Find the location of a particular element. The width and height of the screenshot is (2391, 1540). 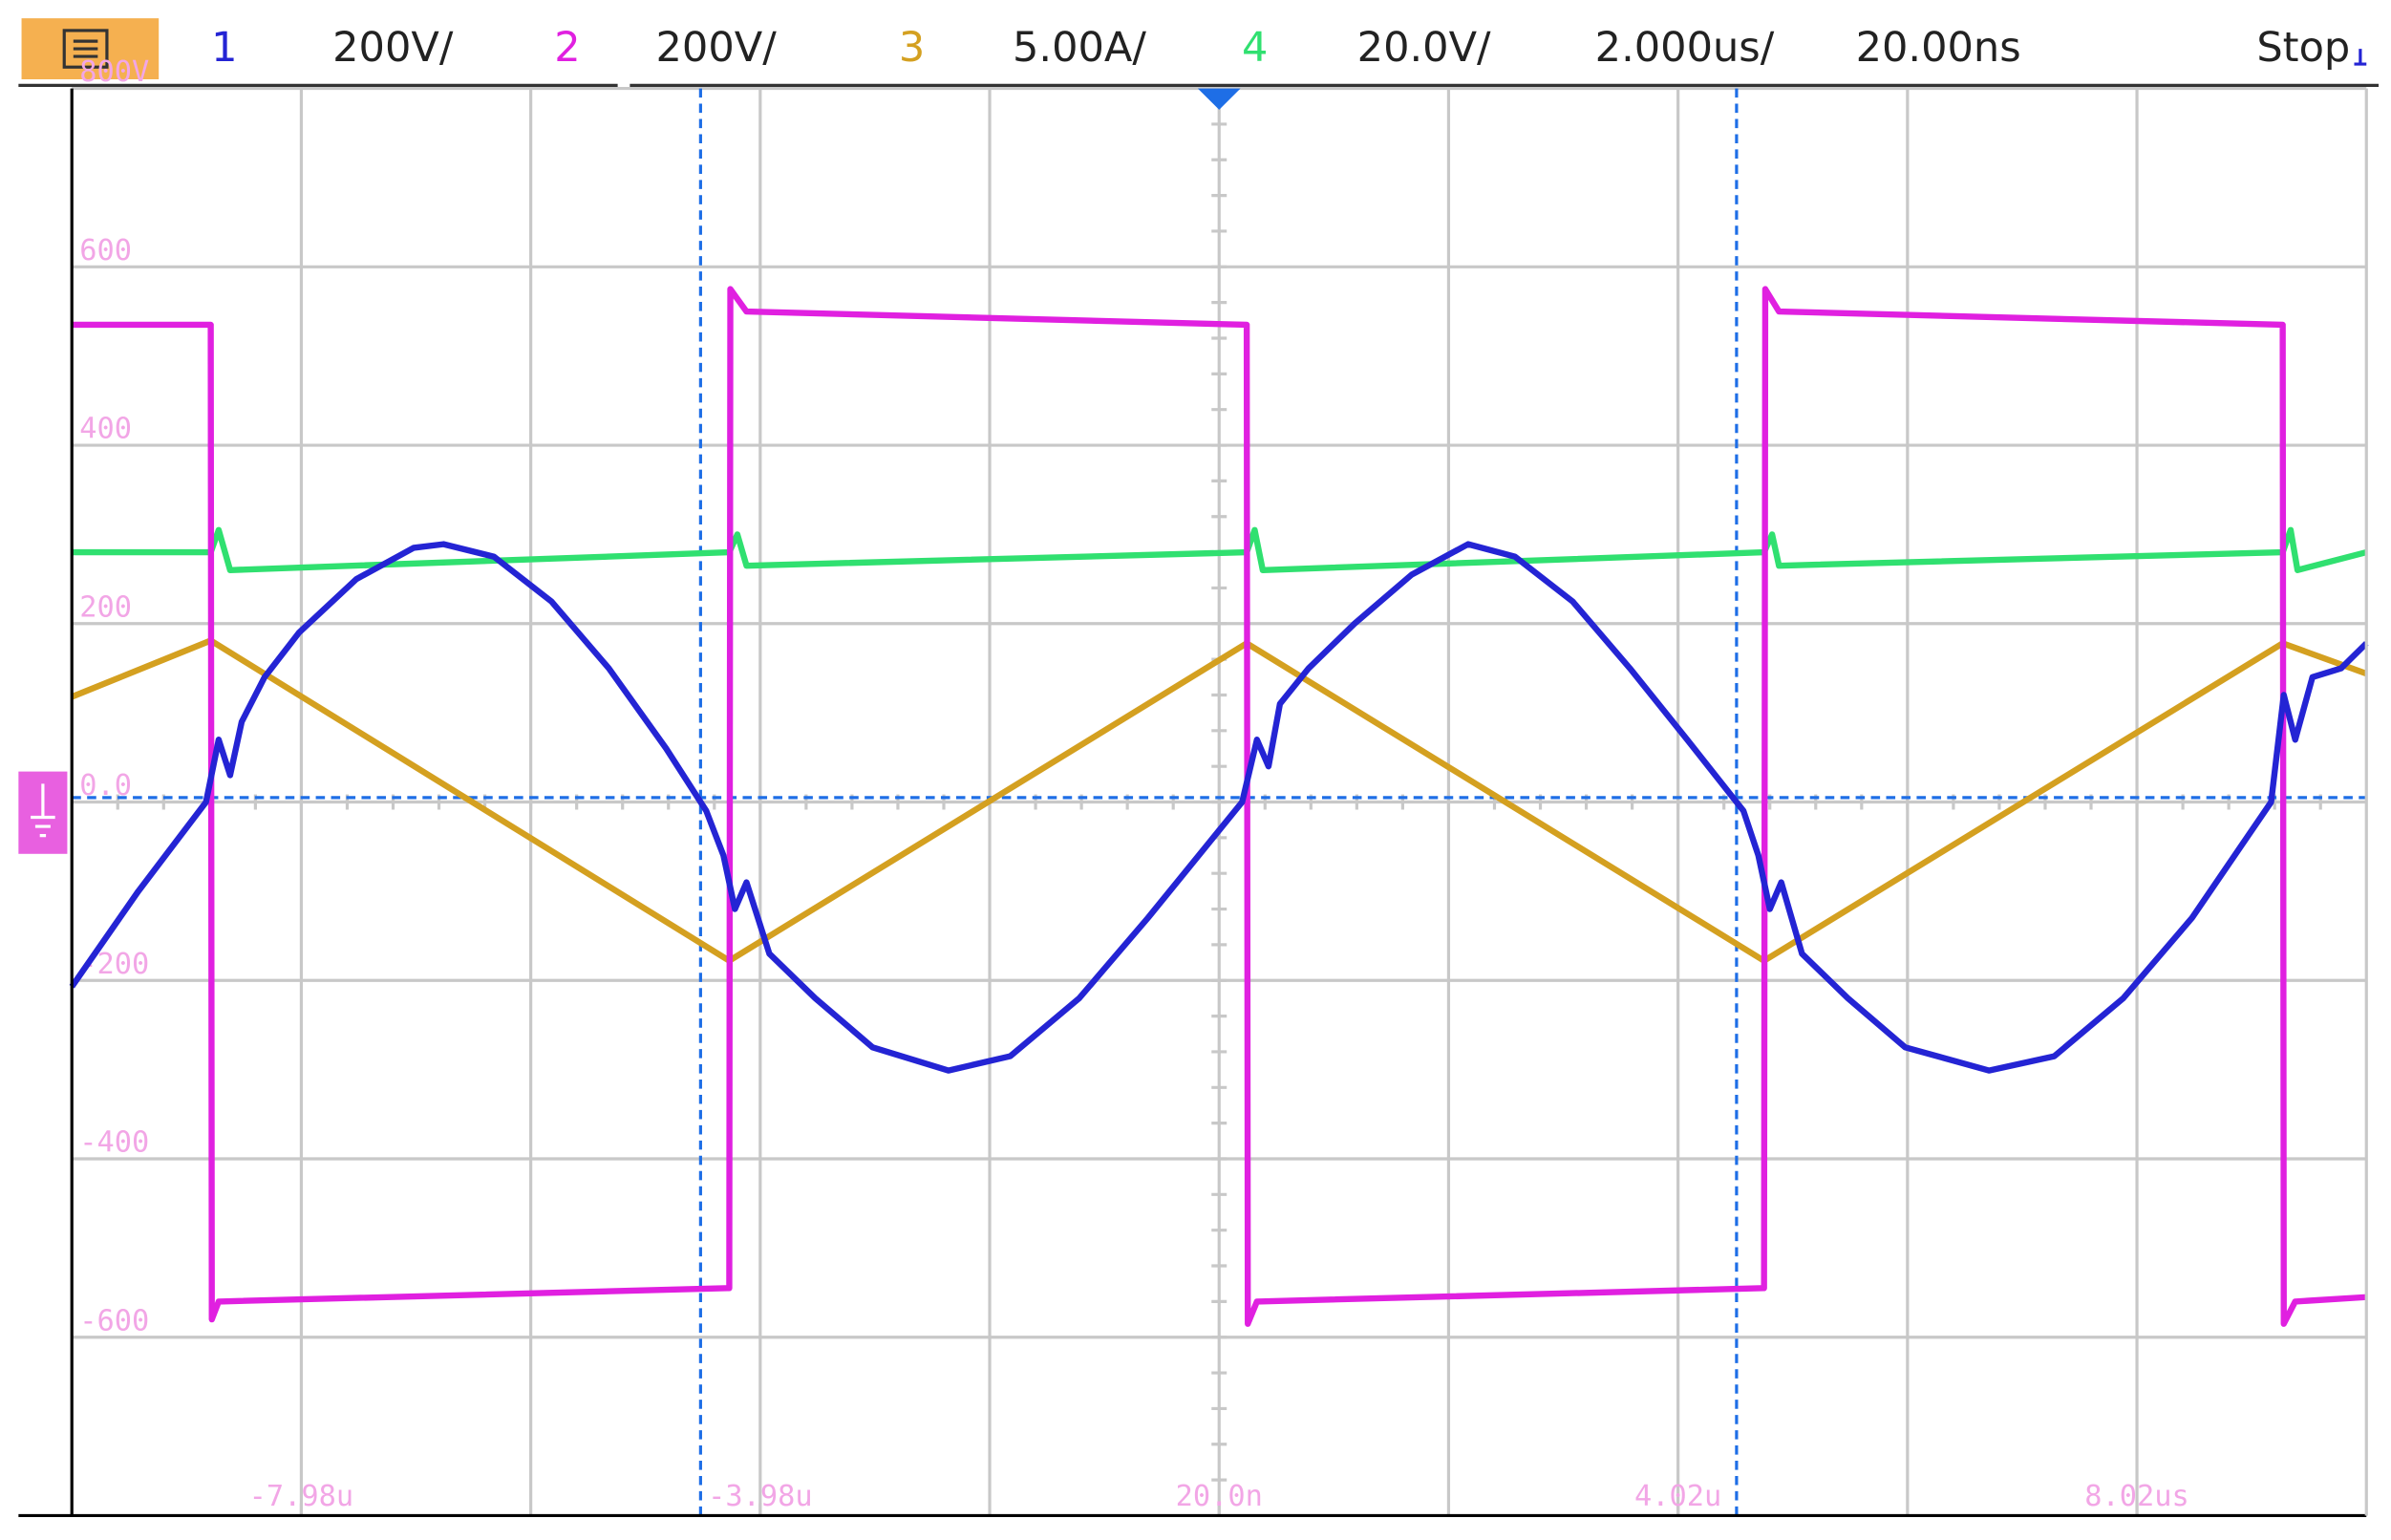

trigger-icon is located at coordinates (2360, 58).